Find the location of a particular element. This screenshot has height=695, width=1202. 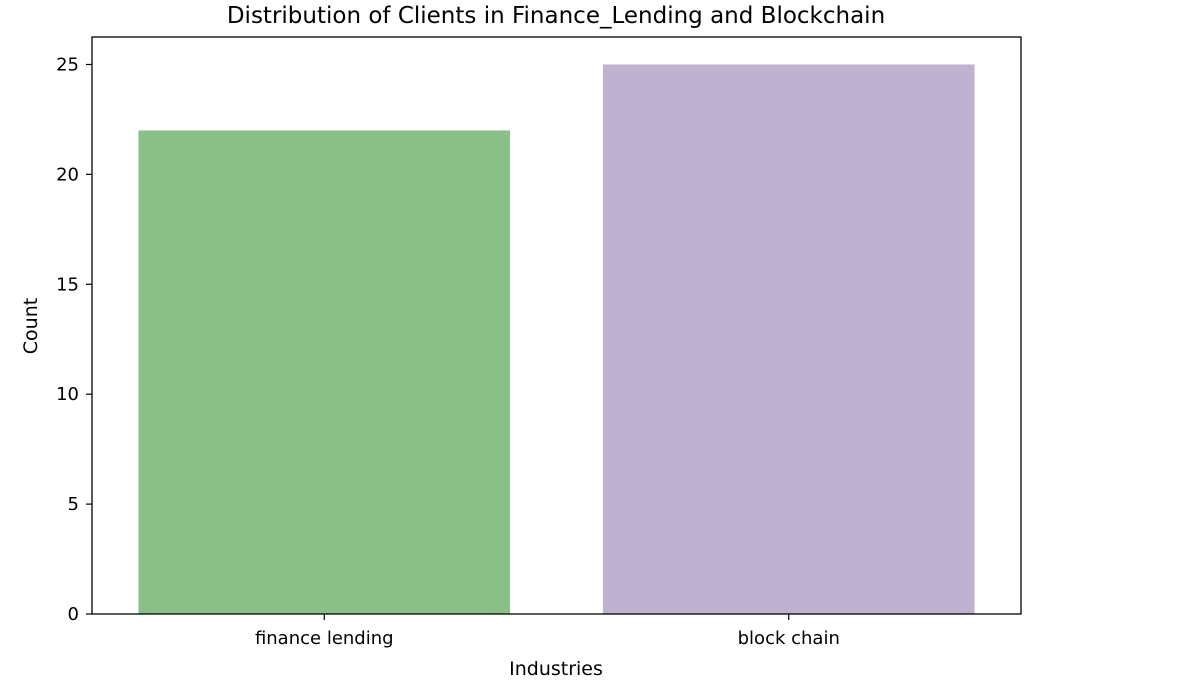

x-tick-label: finance lending is located at coordinates (324, 638).